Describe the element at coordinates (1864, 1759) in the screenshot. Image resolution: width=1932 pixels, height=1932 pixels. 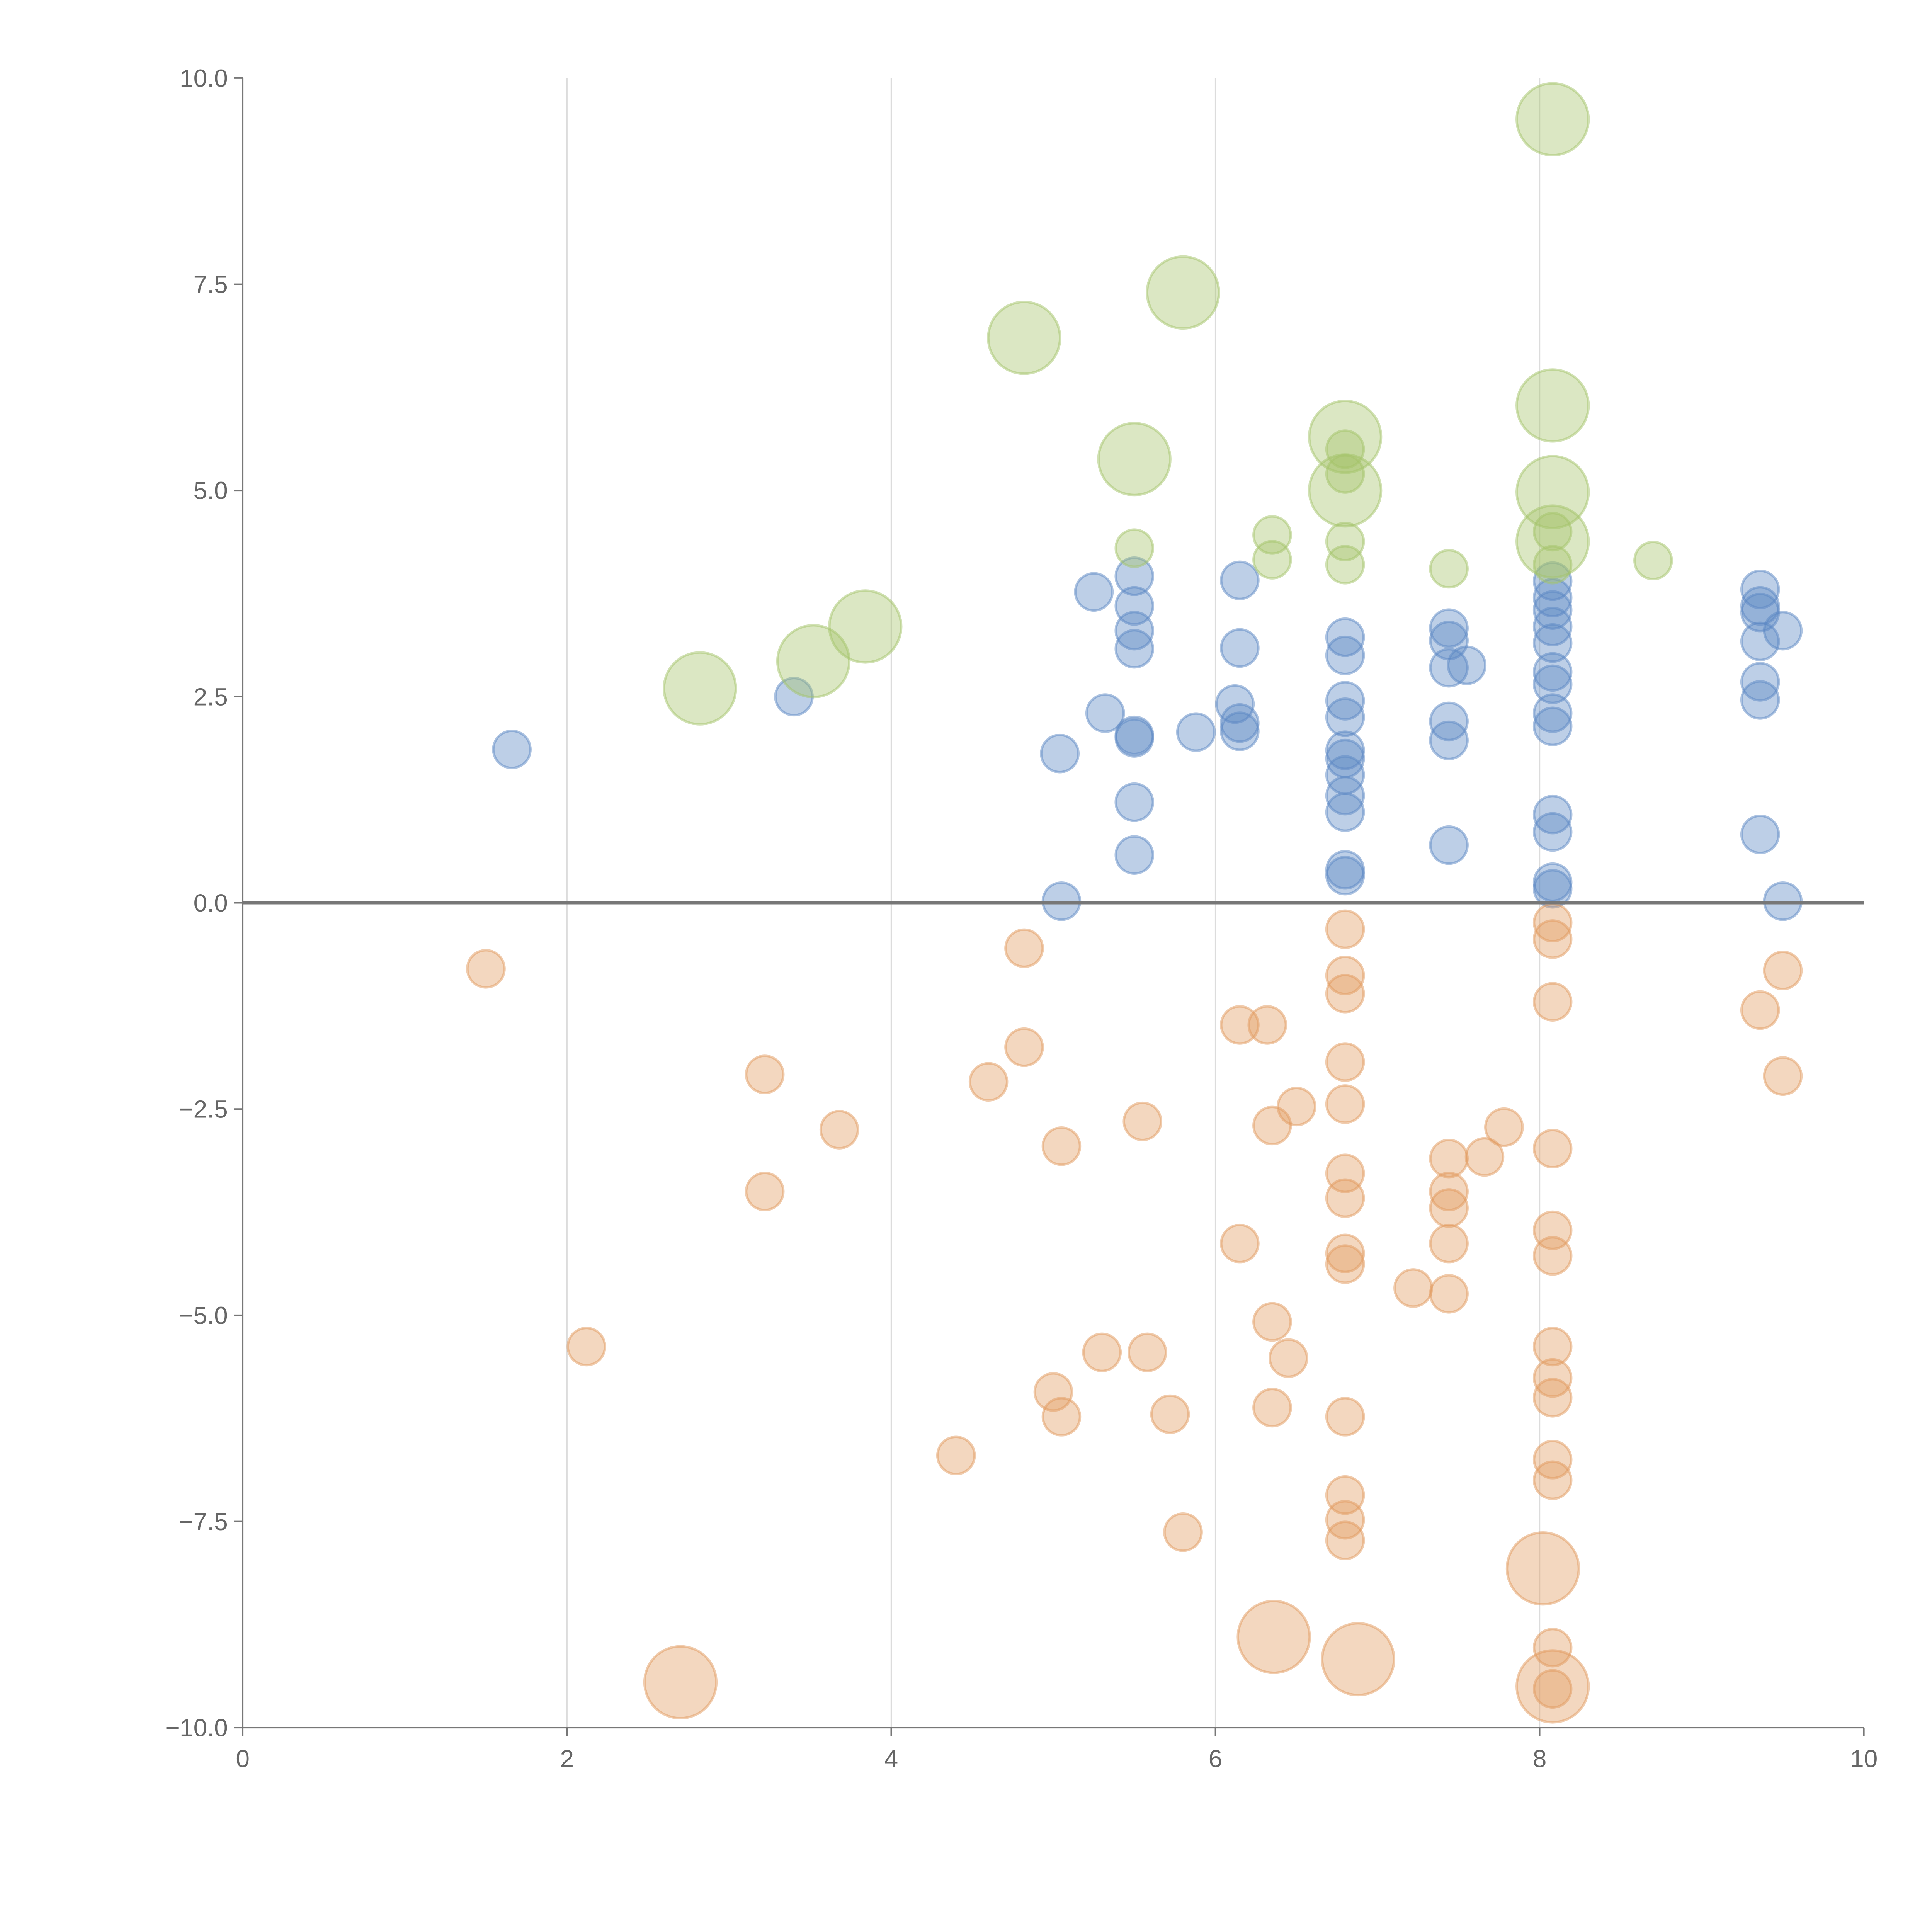
I see `x-tick-label: 10` at that location.